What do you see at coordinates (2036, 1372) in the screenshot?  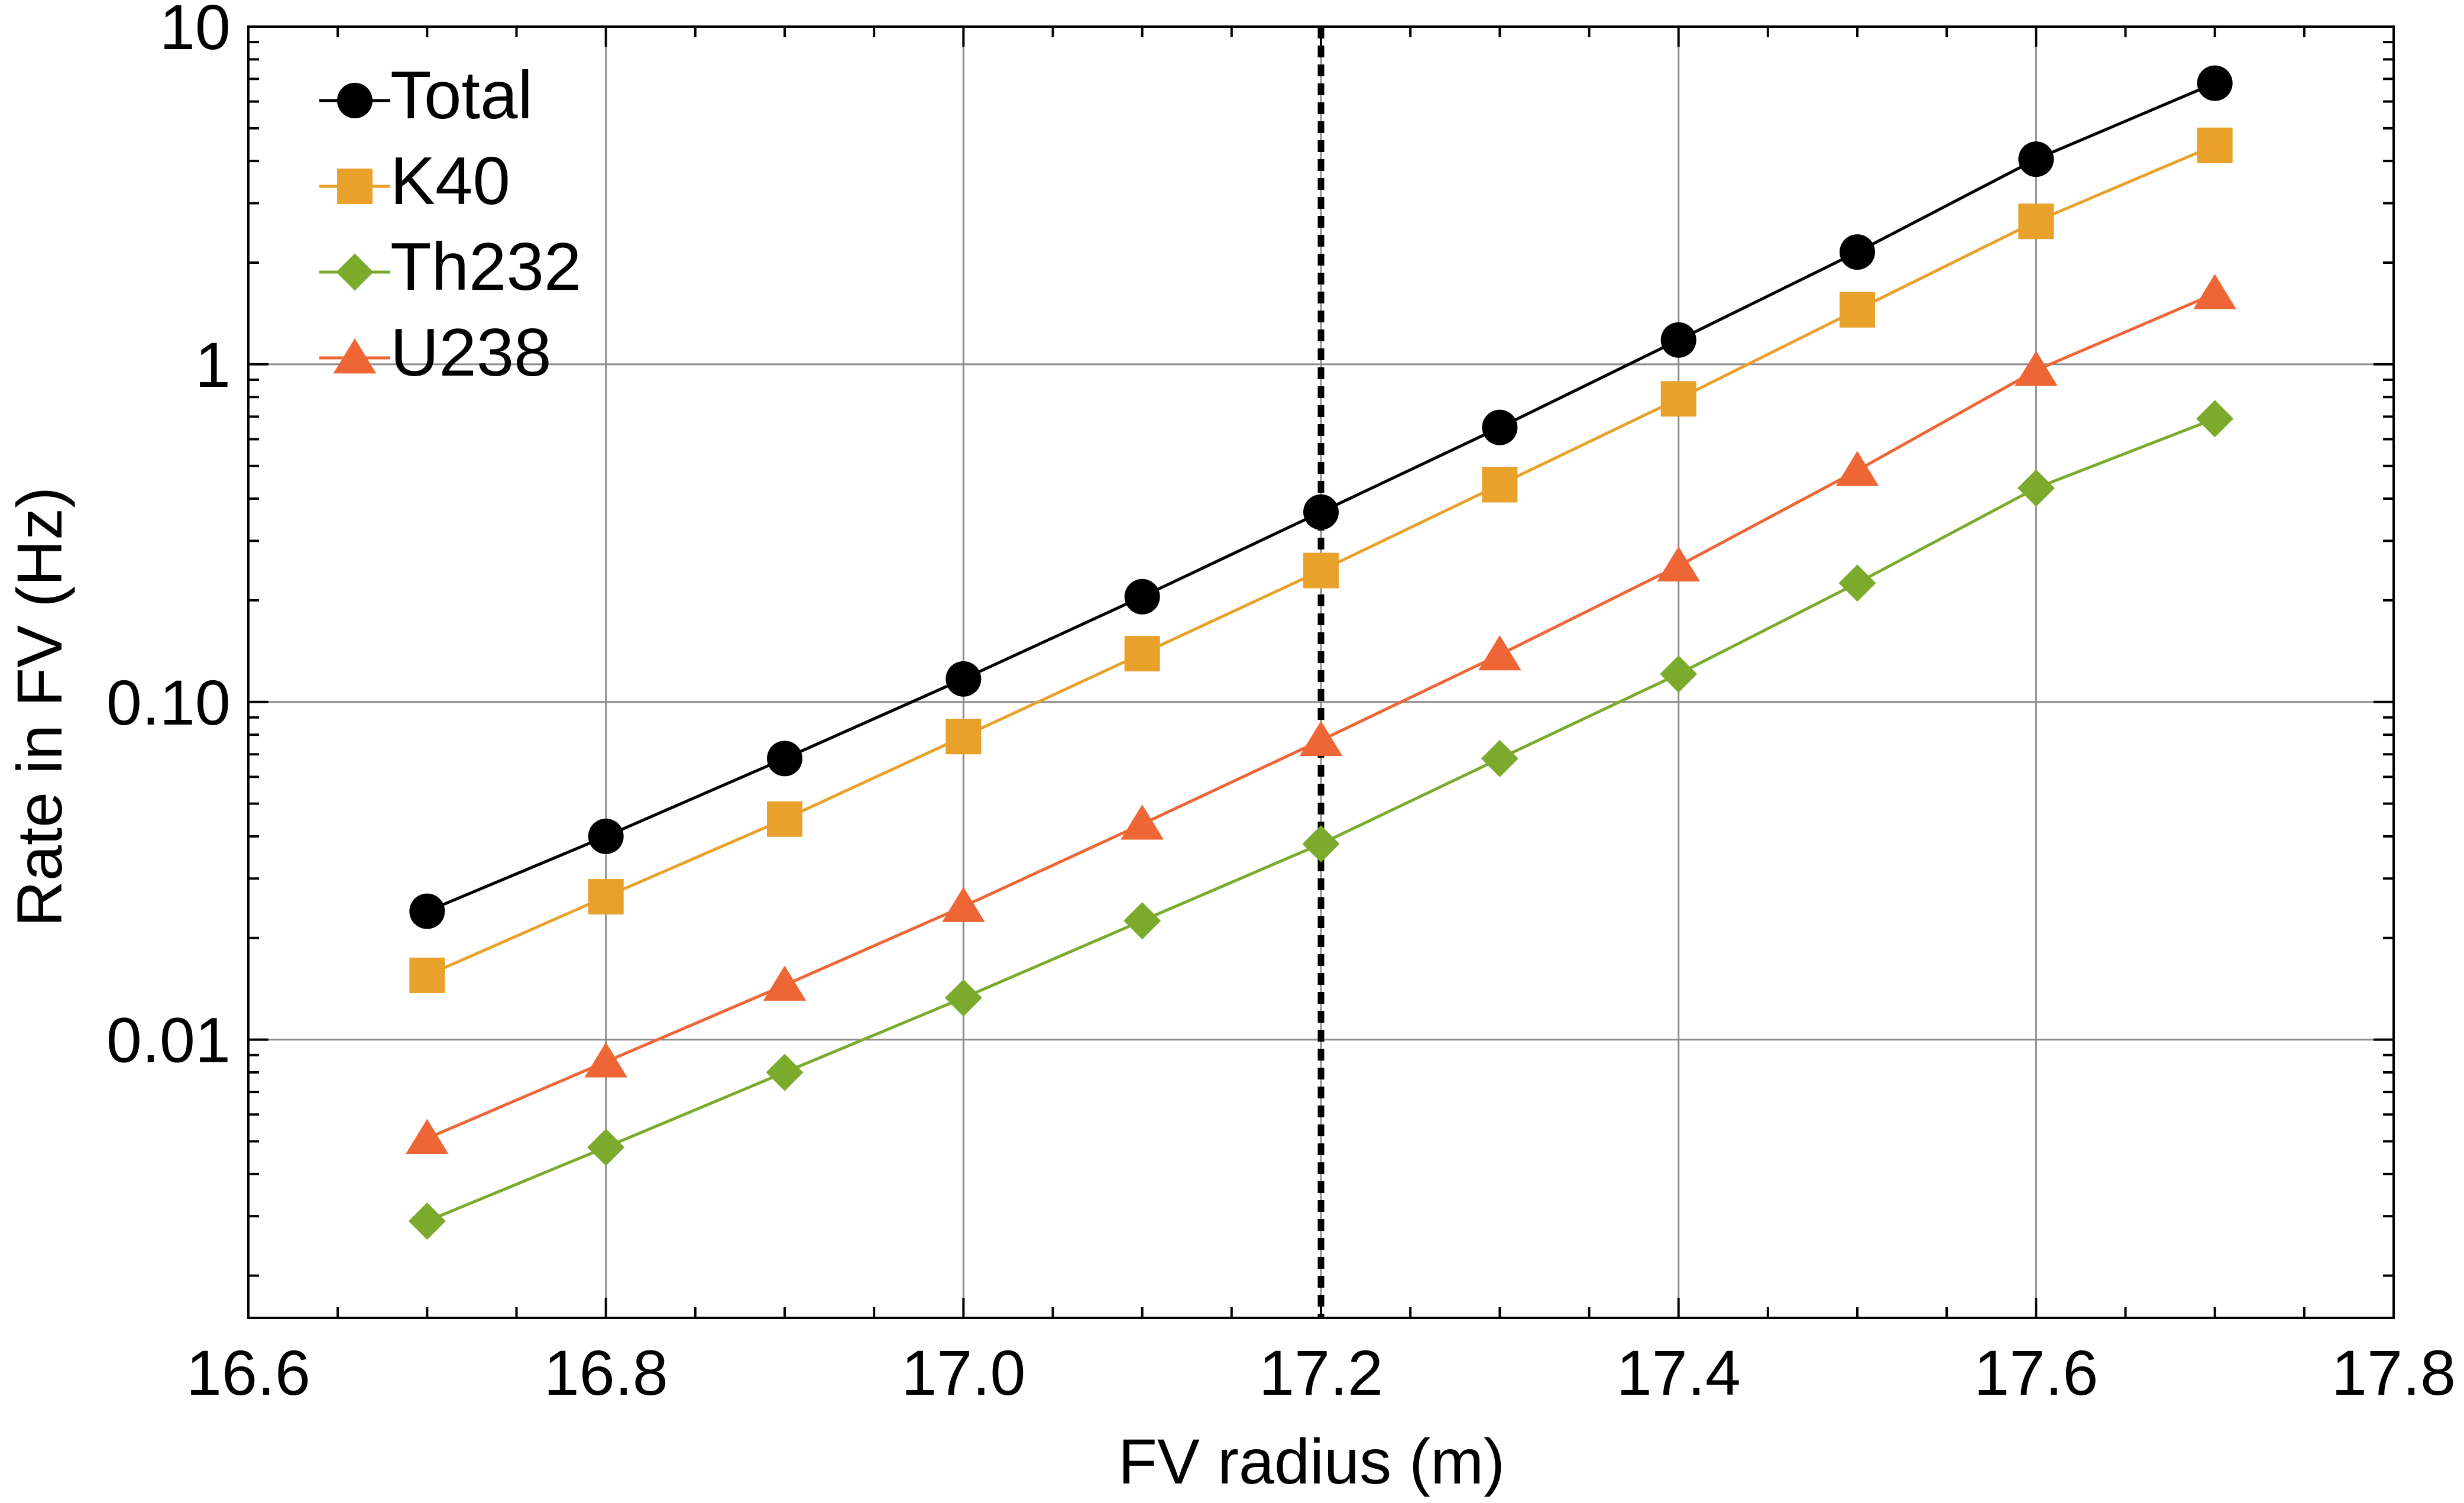 I see `x-tick-label: 17.6` at bounding box center [2036, 1372].